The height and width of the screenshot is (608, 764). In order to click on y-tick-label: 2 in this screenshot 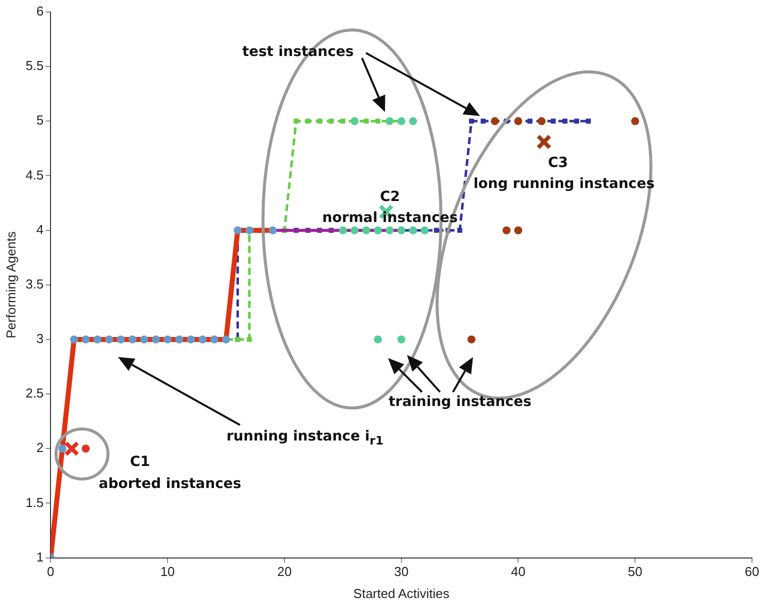, I will do `click(40, 448)`.